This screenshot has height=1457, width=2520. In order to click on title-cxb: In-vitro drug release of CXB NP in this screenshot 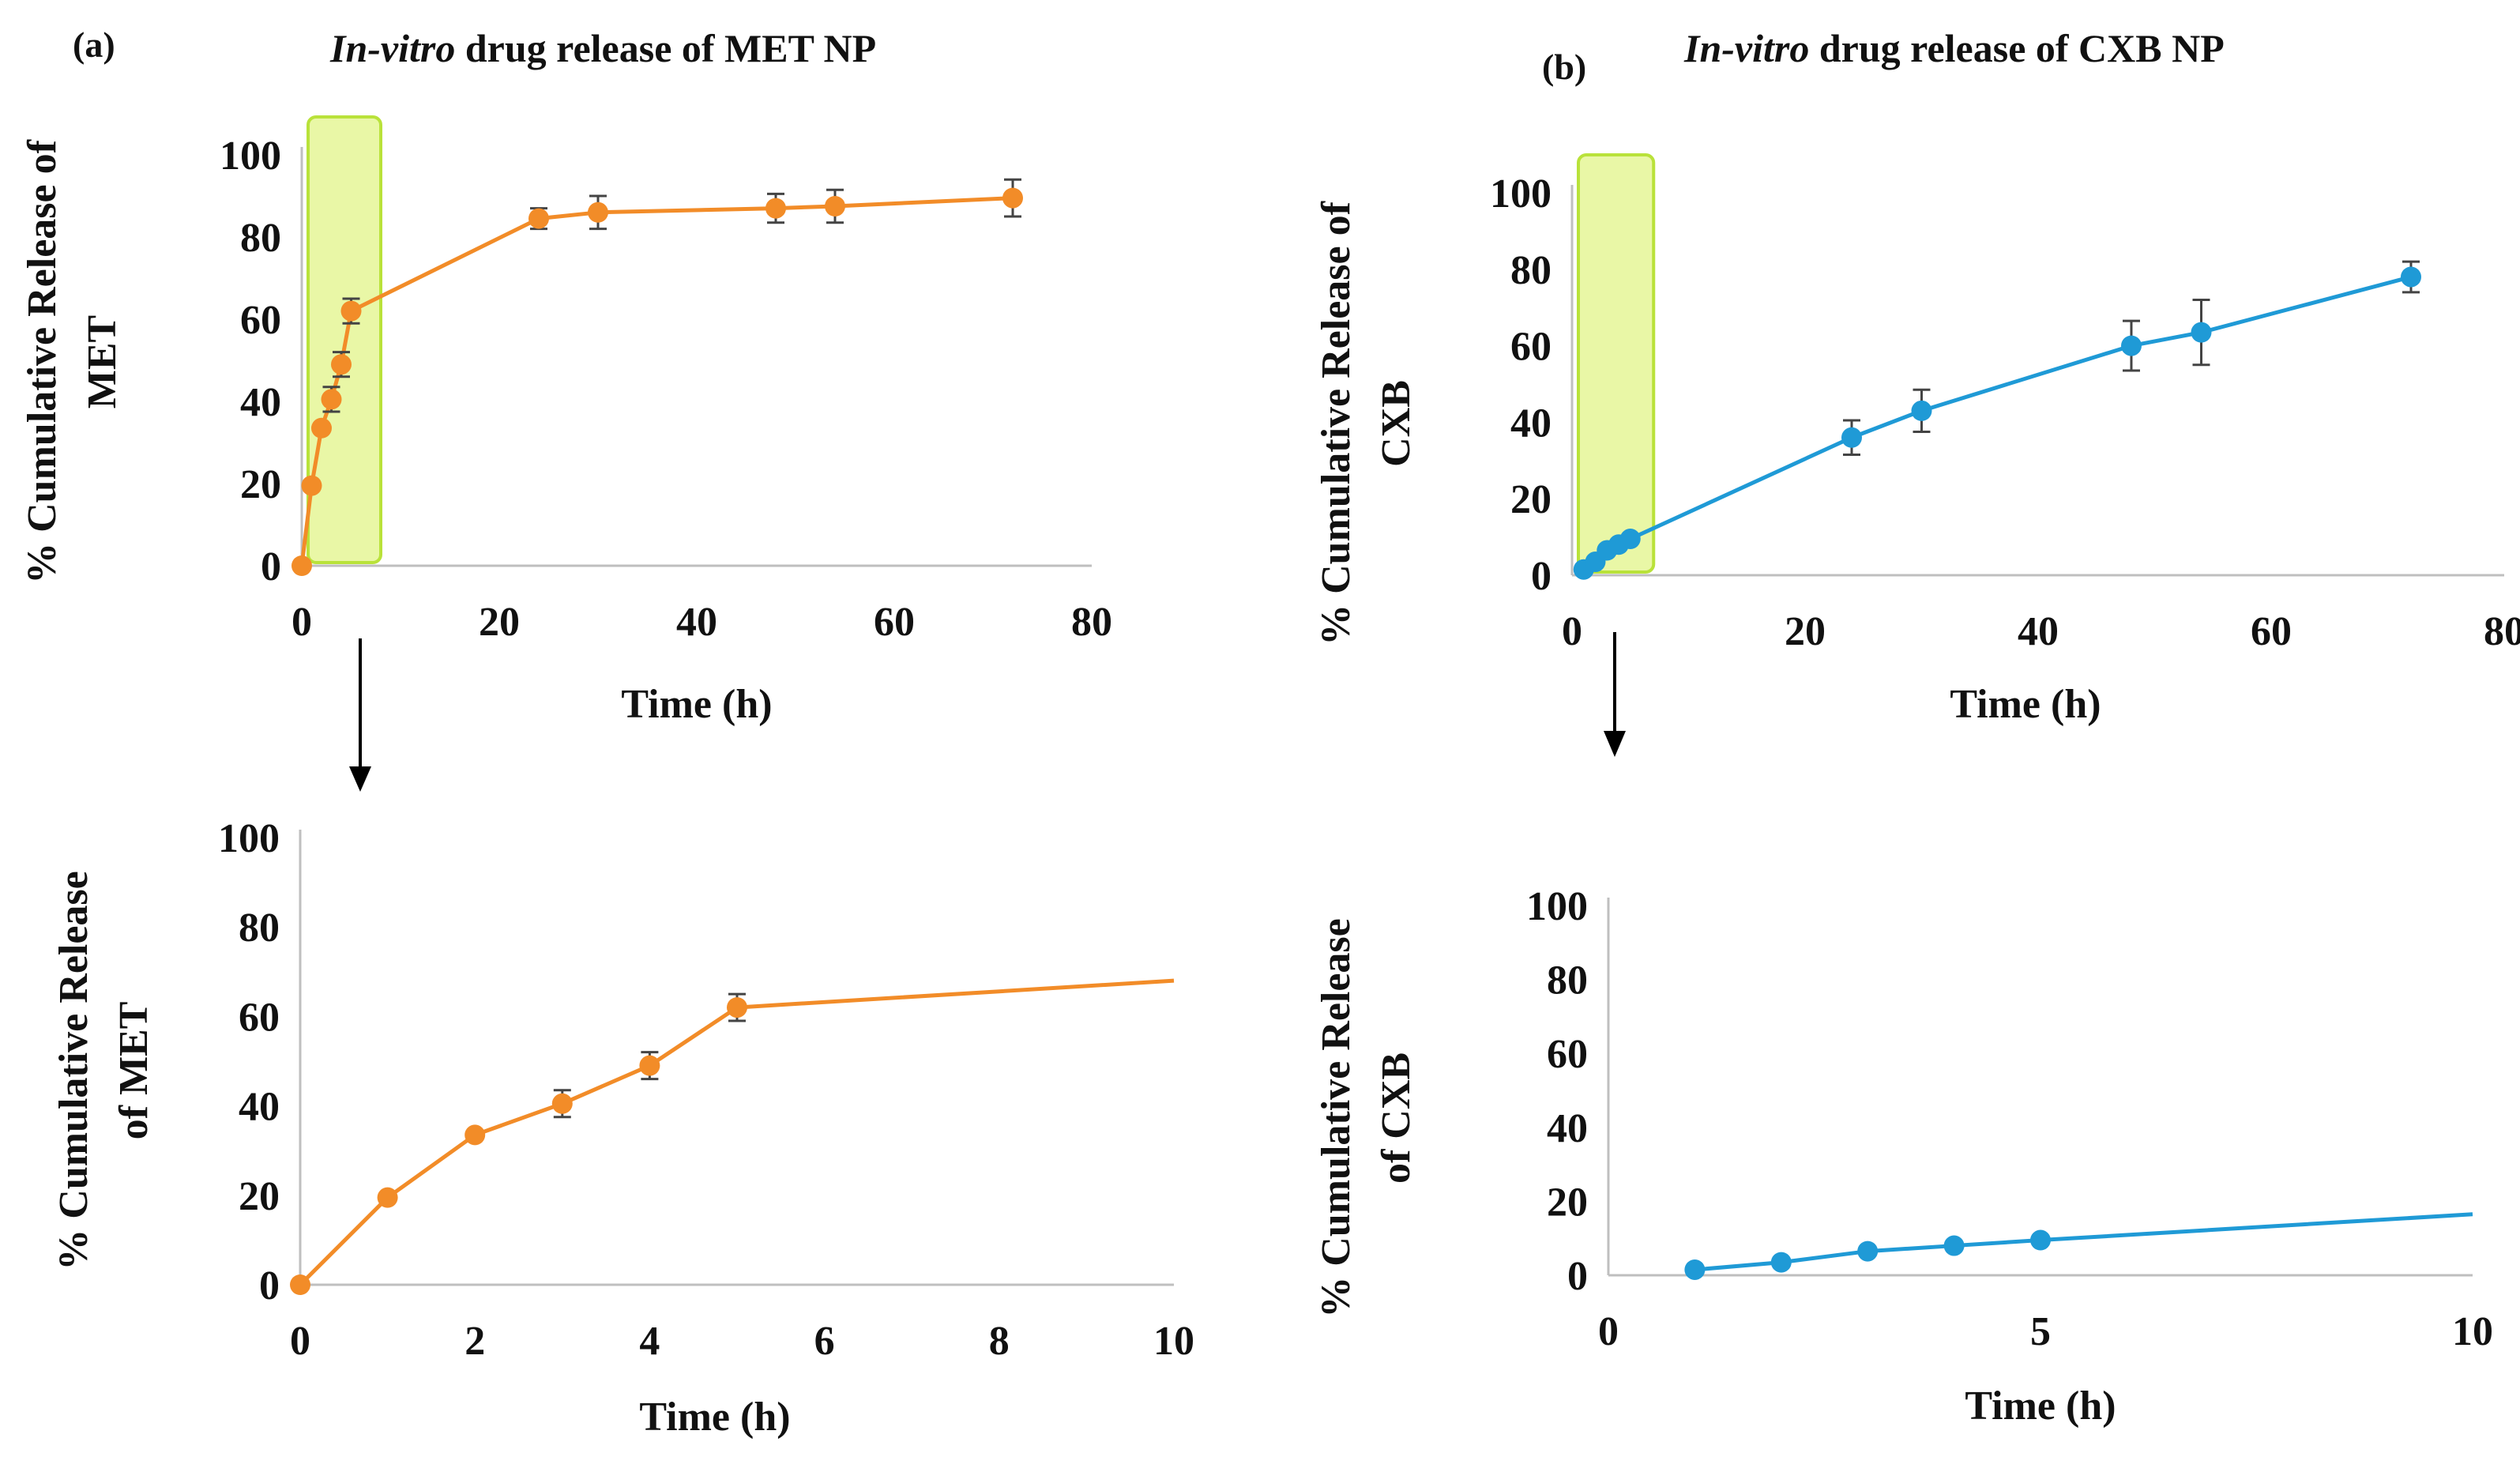, I will do `click(1954, 48)`.